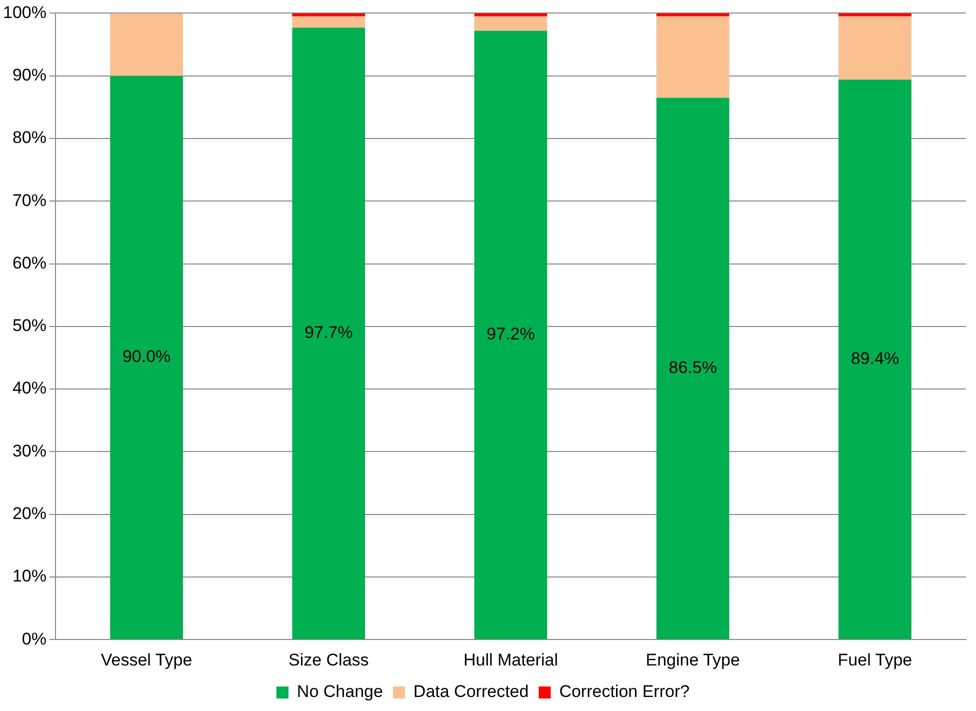 The image size is (976, 711). Describe the element at coordinates (471, 692) in the screenshot. I see `legend-label: Data Corrected` at that location.